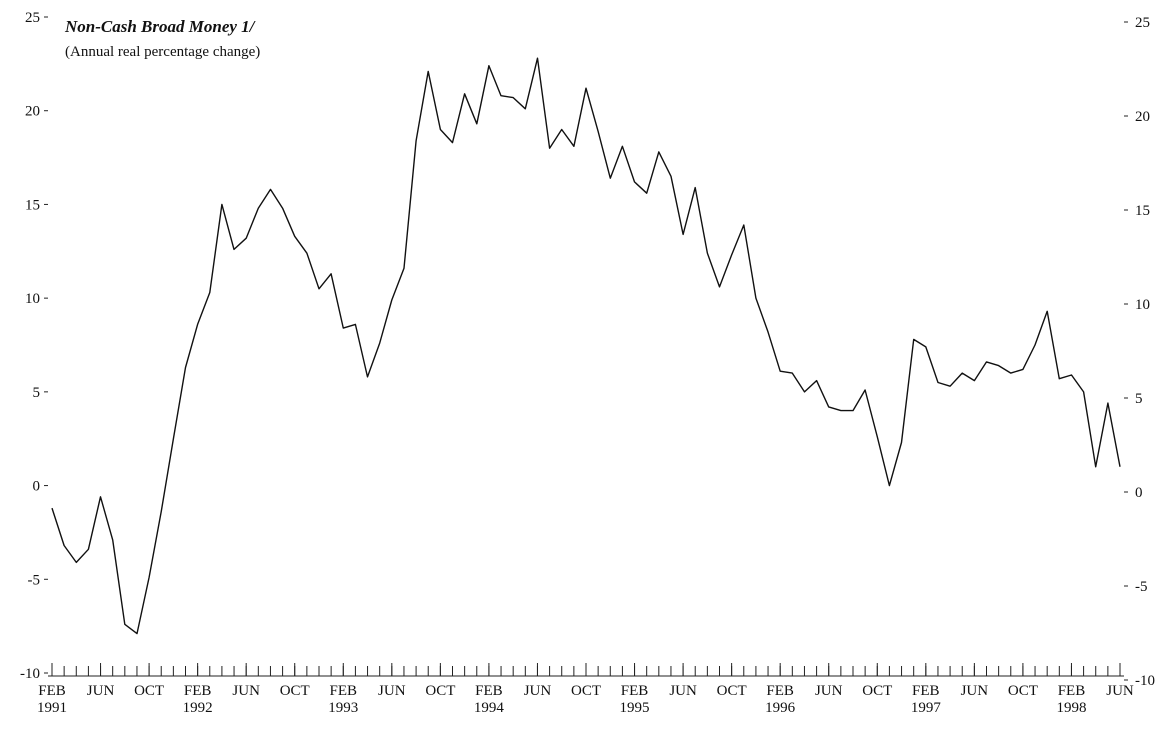  What do you see at coordinates (160, 26) in the screenshot?
I see `chart-title: Non-Cash Broad Money 1/` at bounding box center [160, 26].